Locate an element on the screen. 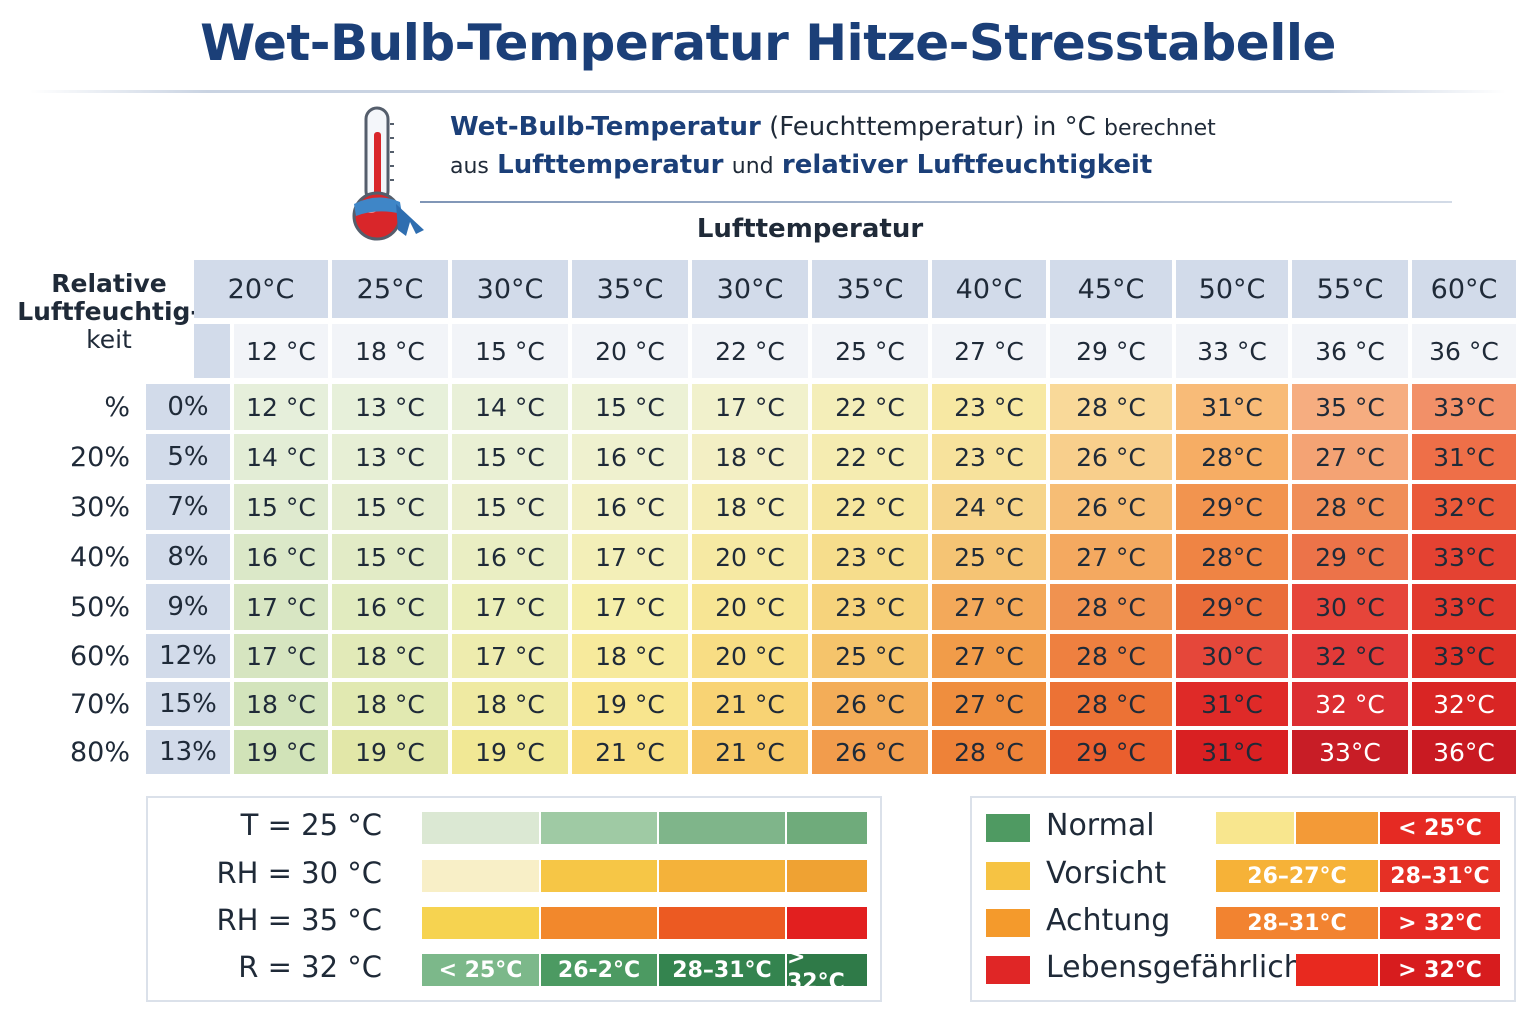 This screenshot has height=1024, width=1536. row-label: 50% is located at coordinates (99, 607).